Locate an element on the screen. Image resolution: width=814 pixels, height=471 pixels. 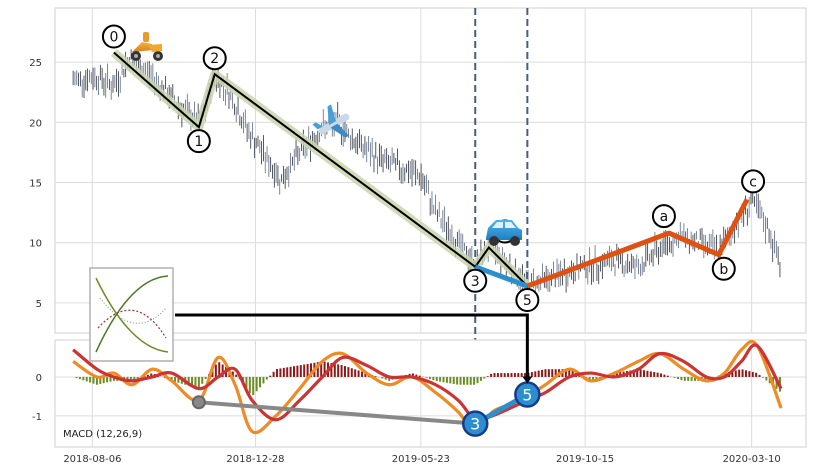
price-y-tick-label: 15 is located at coordinates (35, 184).